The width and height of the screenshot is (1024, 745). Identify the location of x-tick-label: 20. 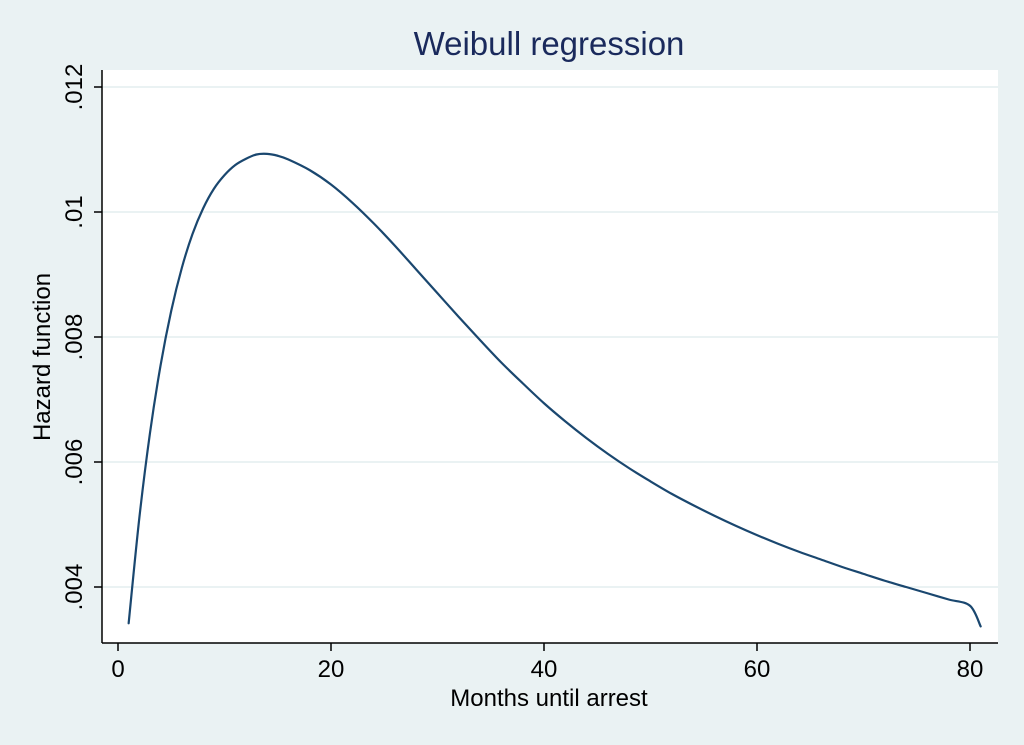
(331, 669).